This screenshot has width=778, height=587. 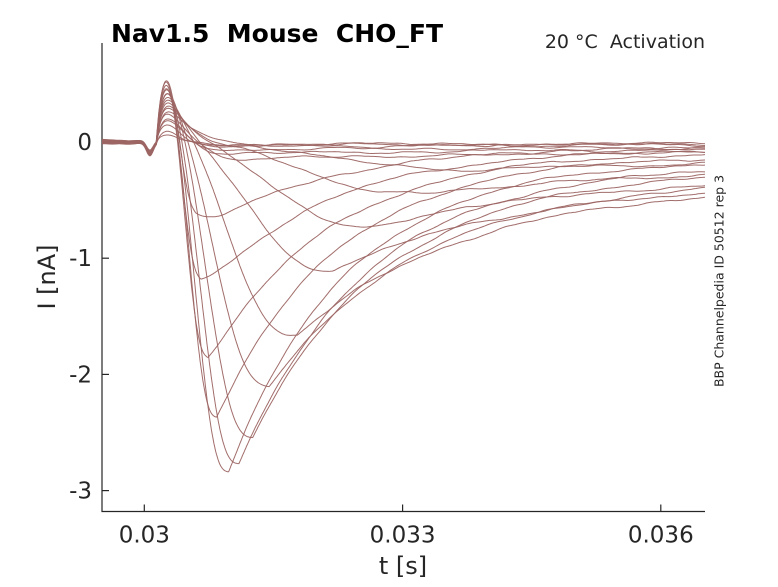 What do you see at coordinates (80, 259) in the screenshot?
I see `y-tick-label: -1` at bounding box center [80, 259].